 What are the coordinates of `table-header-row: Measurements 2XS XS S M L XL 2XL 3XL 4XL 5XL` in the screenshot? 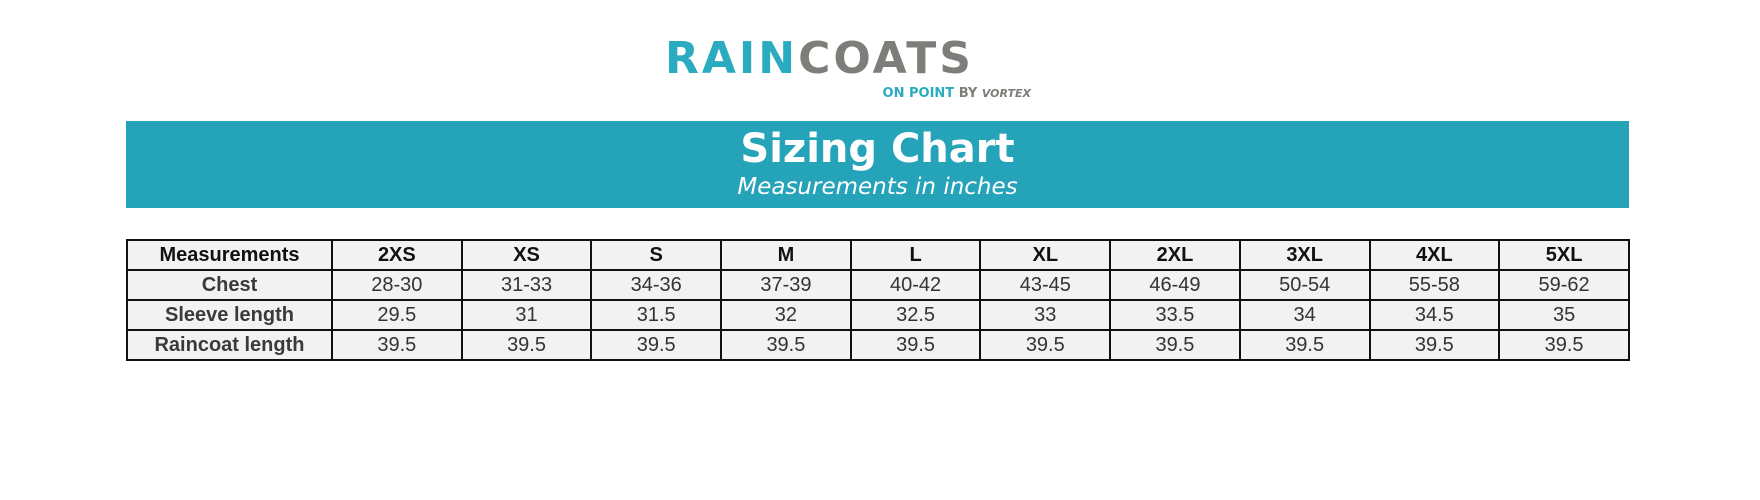 It's located at (878, 255).